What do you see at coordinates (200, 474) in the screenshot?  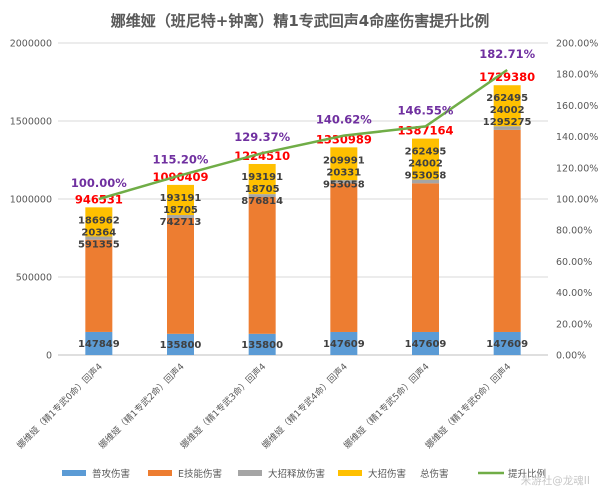 I see `legend-label: E技能伤害` at bounding box center [200, 474].